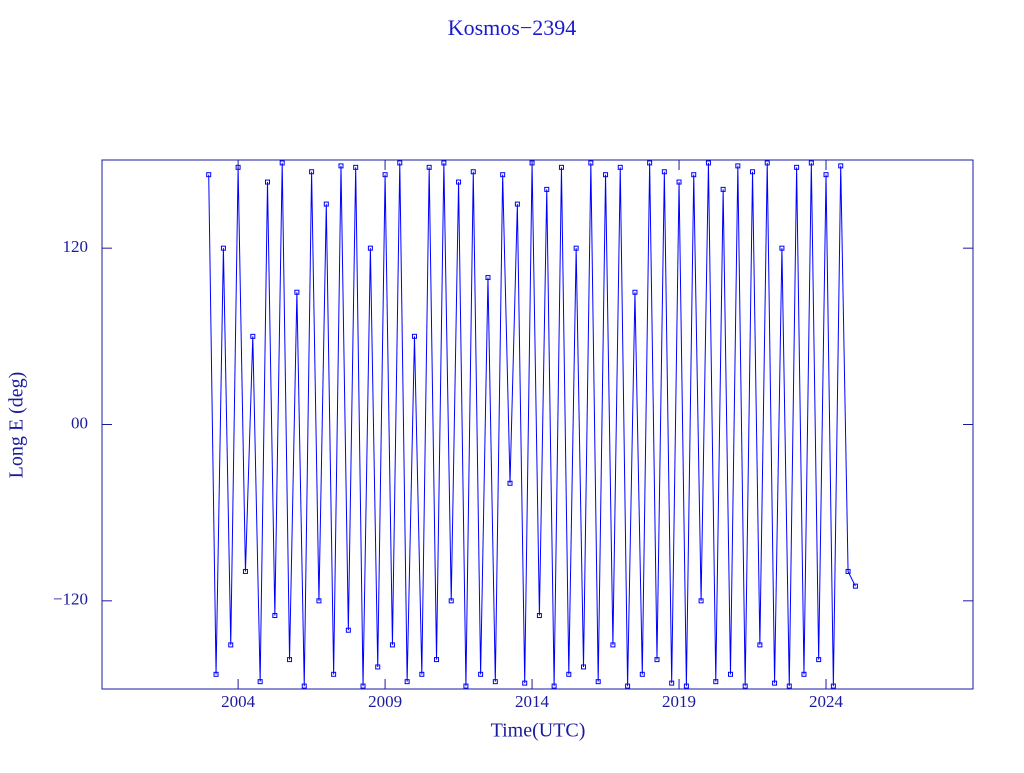 This screenshot has width=1024, height=773. What do you see at coordinates (512, 27) in the screenshot?
I see `chart-title: Kosmos−2394` at bounding box center [512, 27].